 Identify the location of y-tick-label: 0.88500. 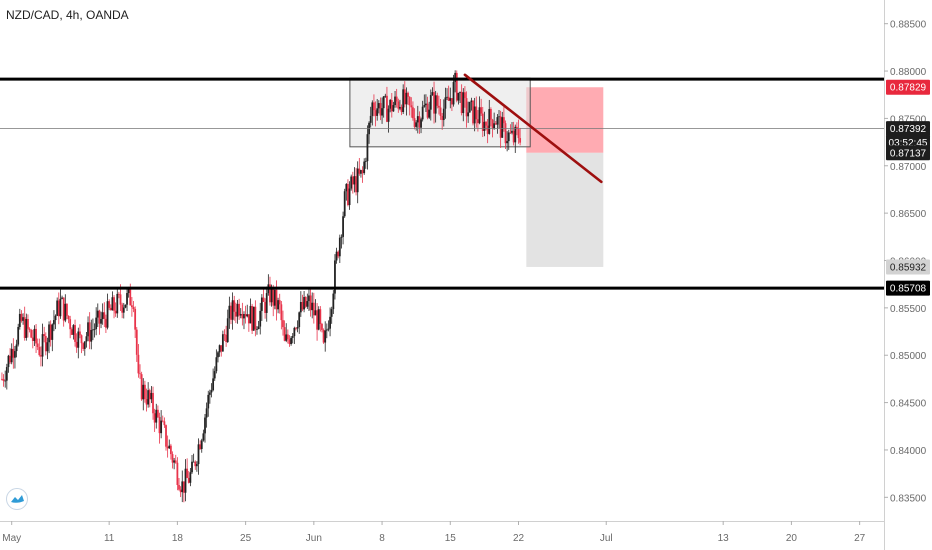
(908, 25).